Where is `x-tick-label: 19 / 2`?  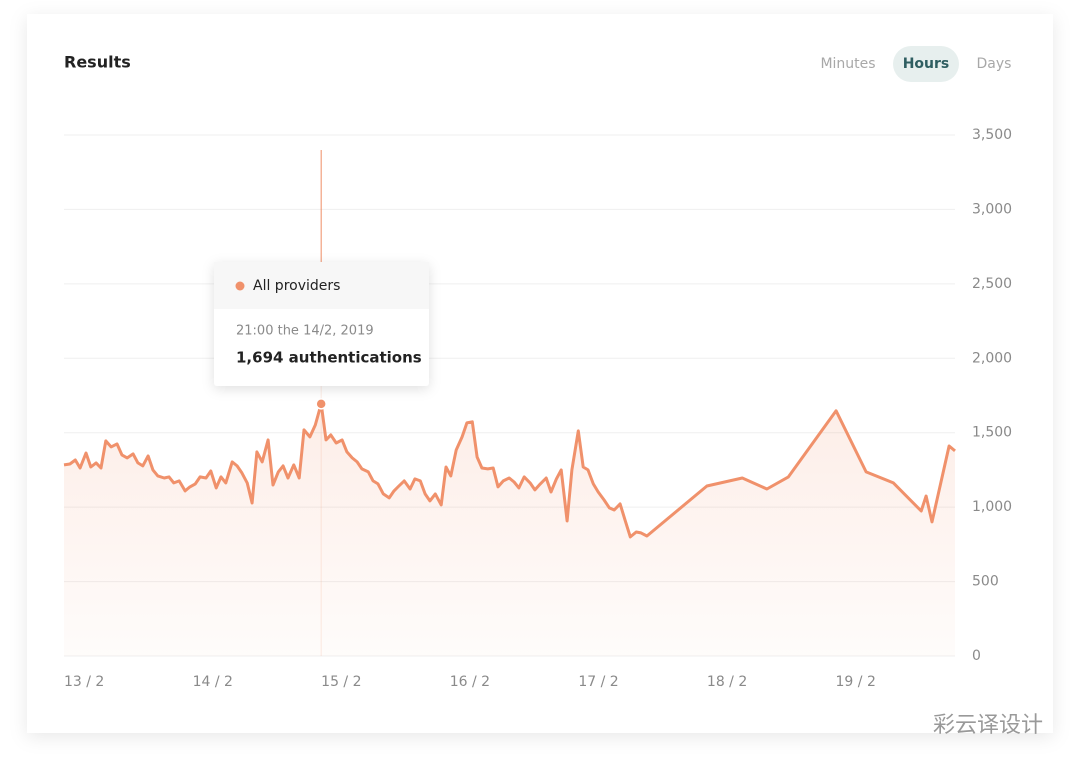 x-tick-label: 19 / 2 is located at coordinates (856, 682).